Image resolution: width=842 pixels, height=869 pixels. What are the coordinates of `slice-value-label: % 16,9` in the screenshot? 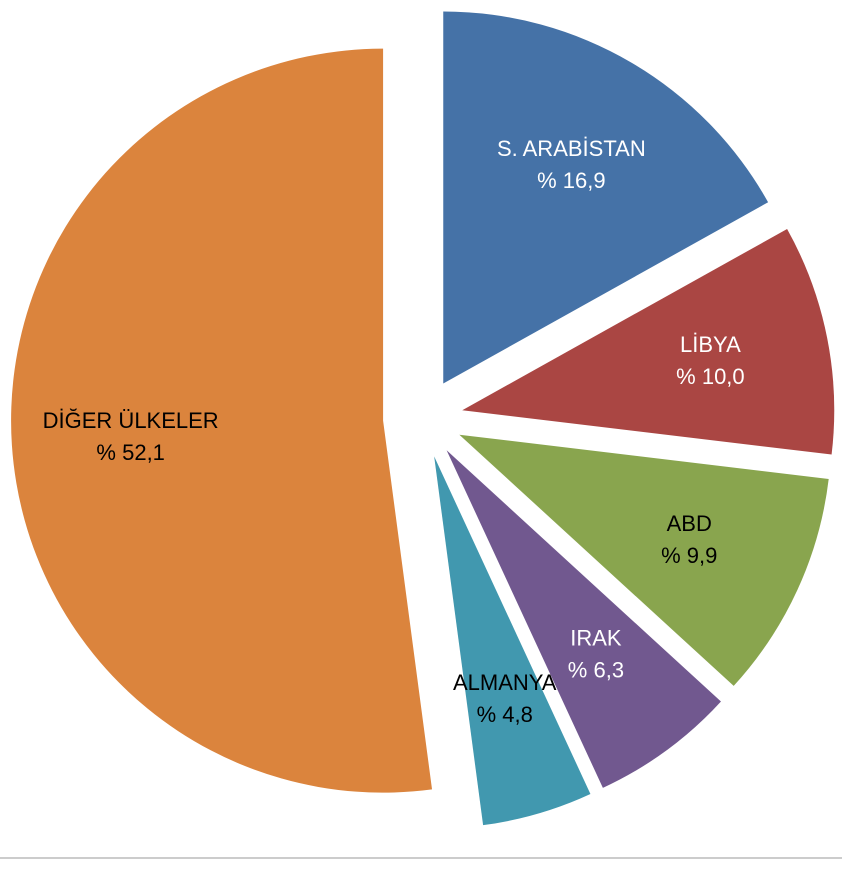 It's located at (571, 180).